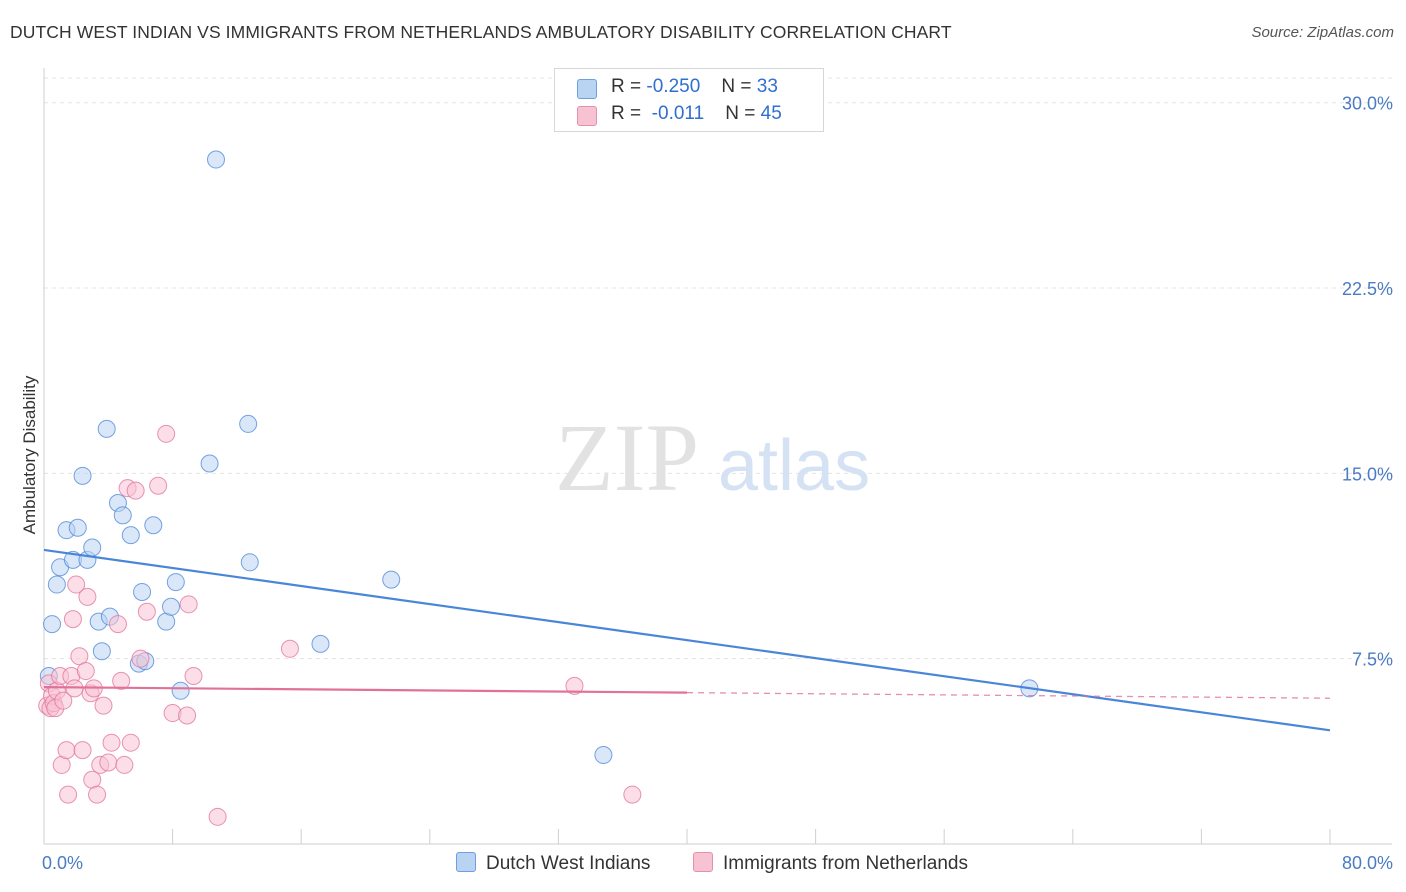  I want to click on legend-swatch-blue, so click(587, 89).